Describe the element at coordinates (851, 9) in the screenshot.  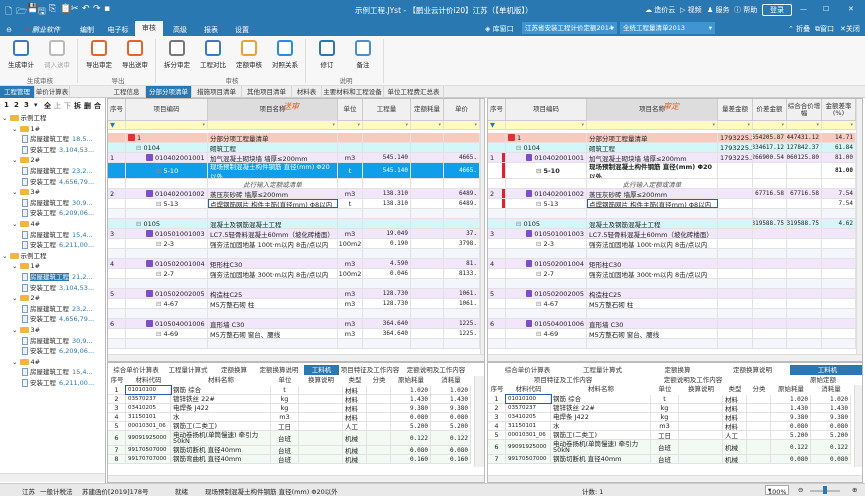
I see `close-window-icon: ✕` at that location.